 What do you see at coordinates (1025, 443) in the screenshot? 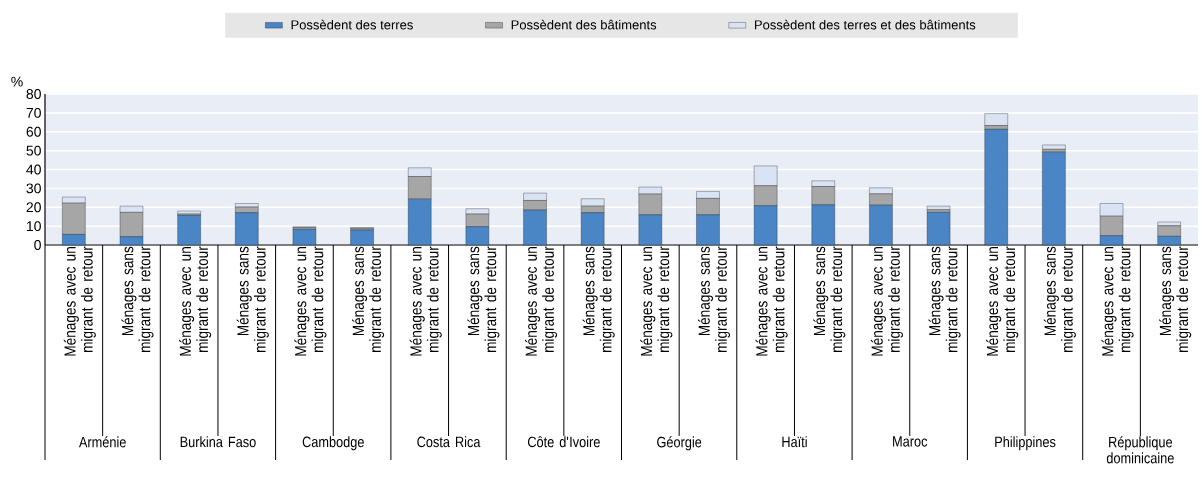
I see `text: Philippines` at bounding box center [1025, 443].